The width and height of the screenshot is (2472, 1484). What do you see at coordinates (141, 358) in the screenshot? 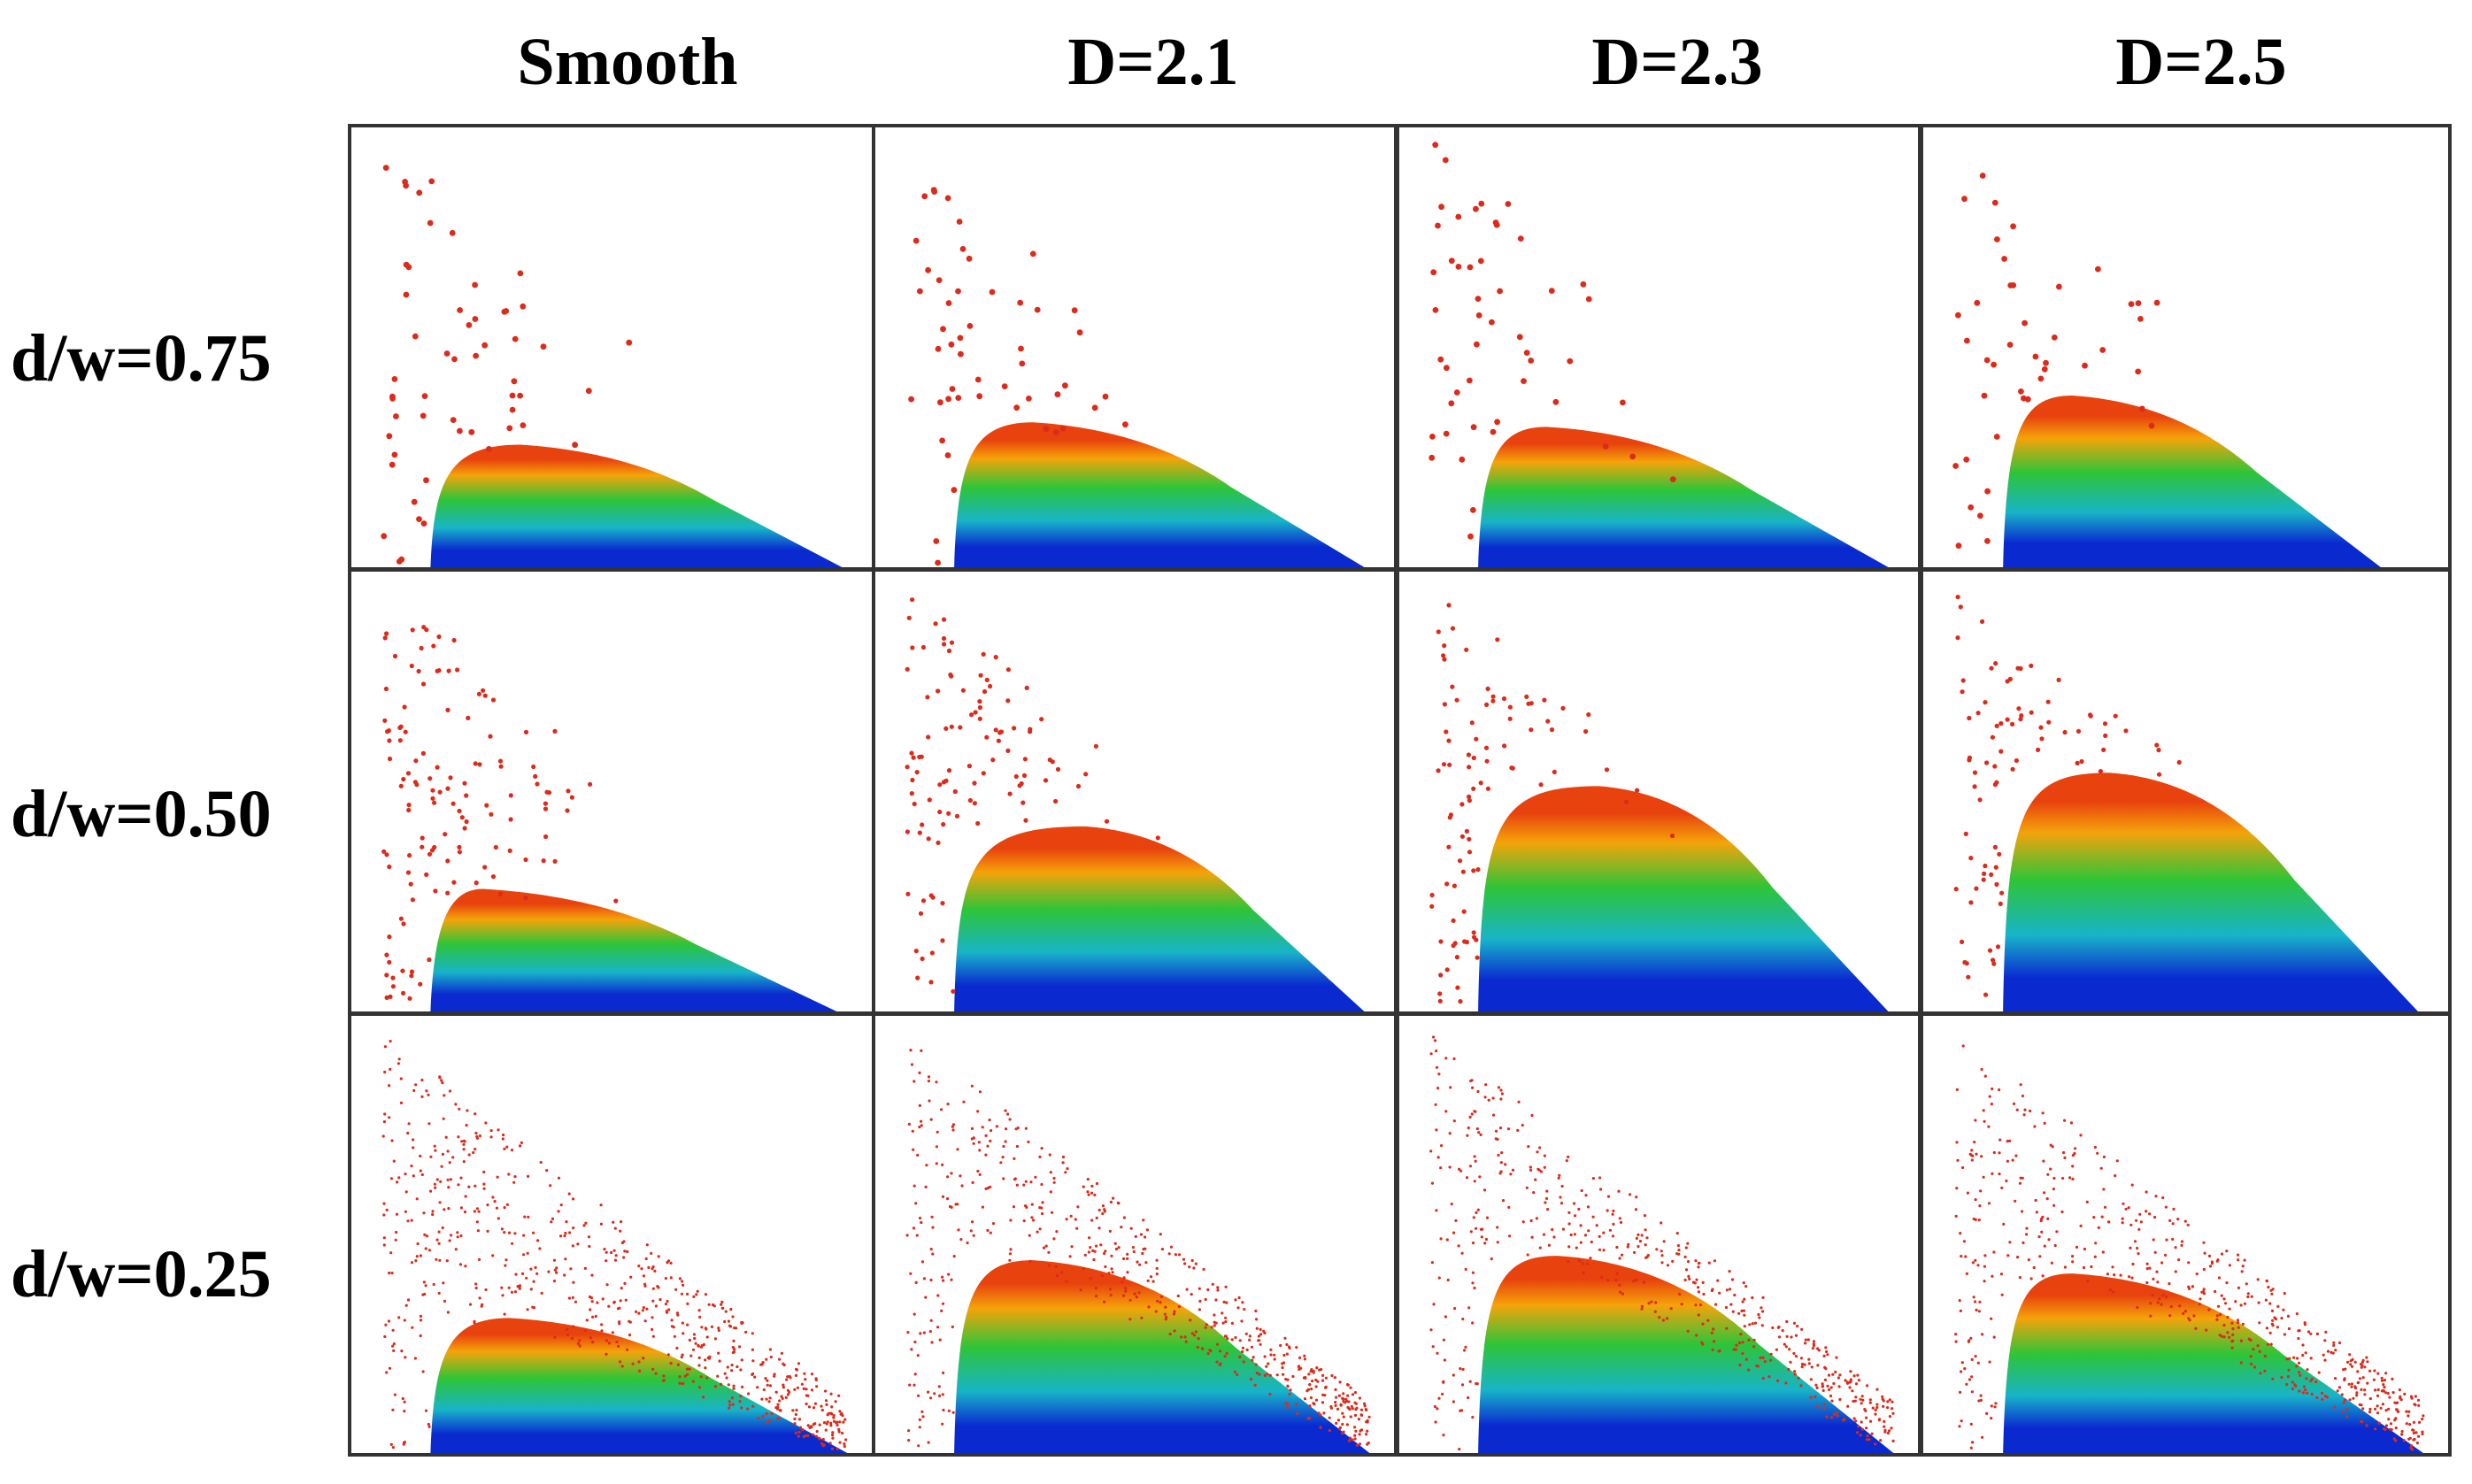
I see `row-header-dw075: d/w=0.75` at bounding box center [141, 358].